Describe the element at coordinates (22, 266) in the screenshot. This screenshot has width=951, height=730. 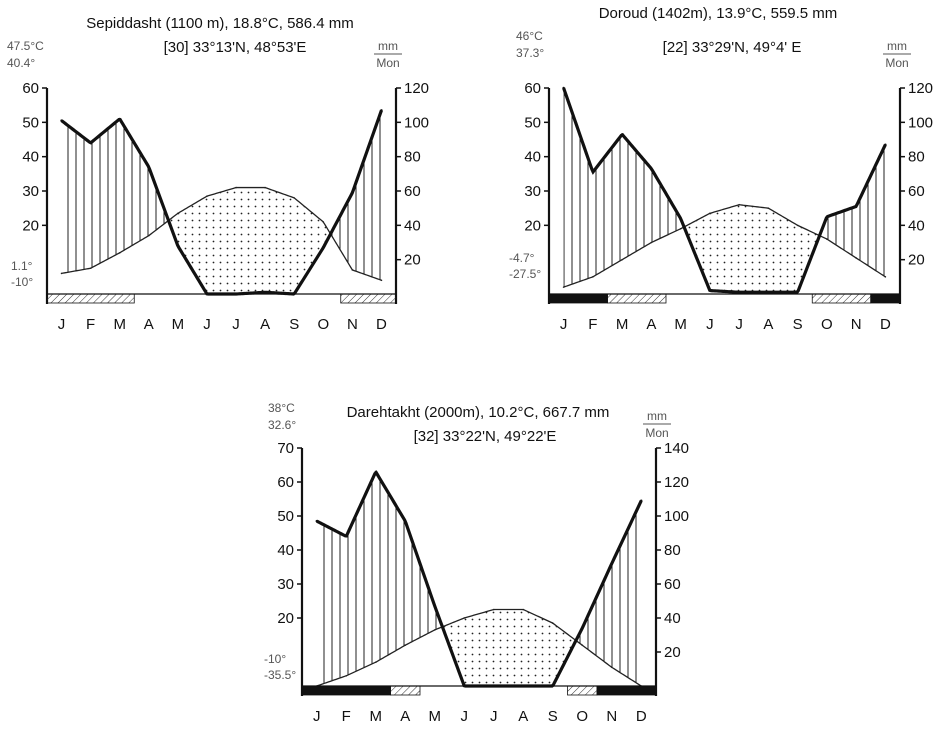
I see `mean-min-temp-label: 1.1°` at that location.